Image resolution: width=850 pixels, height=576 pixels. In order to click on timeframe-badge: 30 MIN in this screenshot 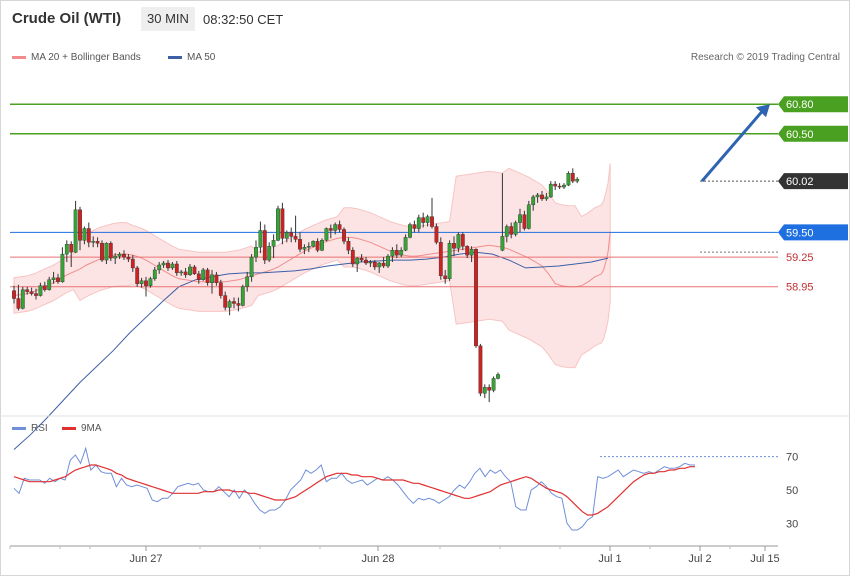, I will do `click(168, 19)`.